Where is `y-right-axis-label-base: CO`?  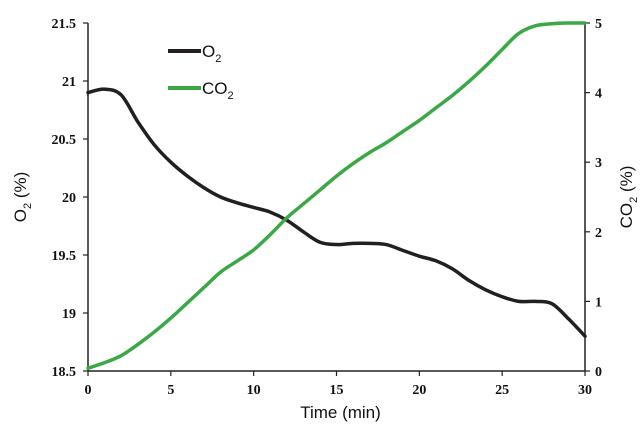 y-right-axis-label-base: CO is located at coordinates (626, 216).